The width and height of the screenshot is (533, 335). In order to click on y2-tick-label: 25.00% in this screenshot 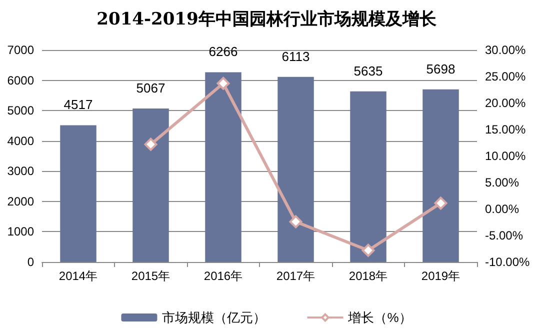, I will do `click(505, 77)`.